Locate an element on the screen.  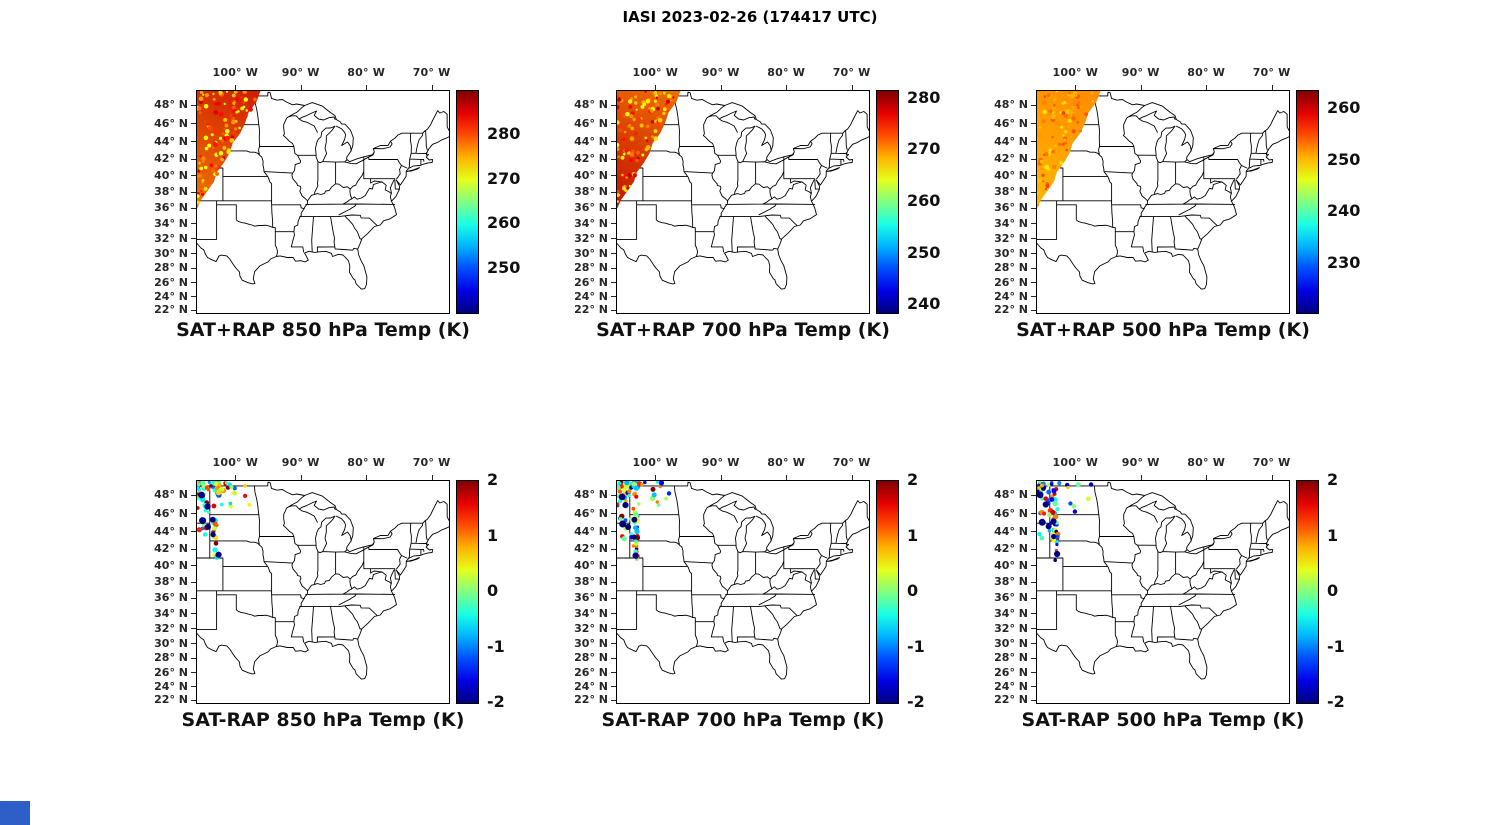
colorbar-tick-label: 0 is located at coordinates (913, 590).